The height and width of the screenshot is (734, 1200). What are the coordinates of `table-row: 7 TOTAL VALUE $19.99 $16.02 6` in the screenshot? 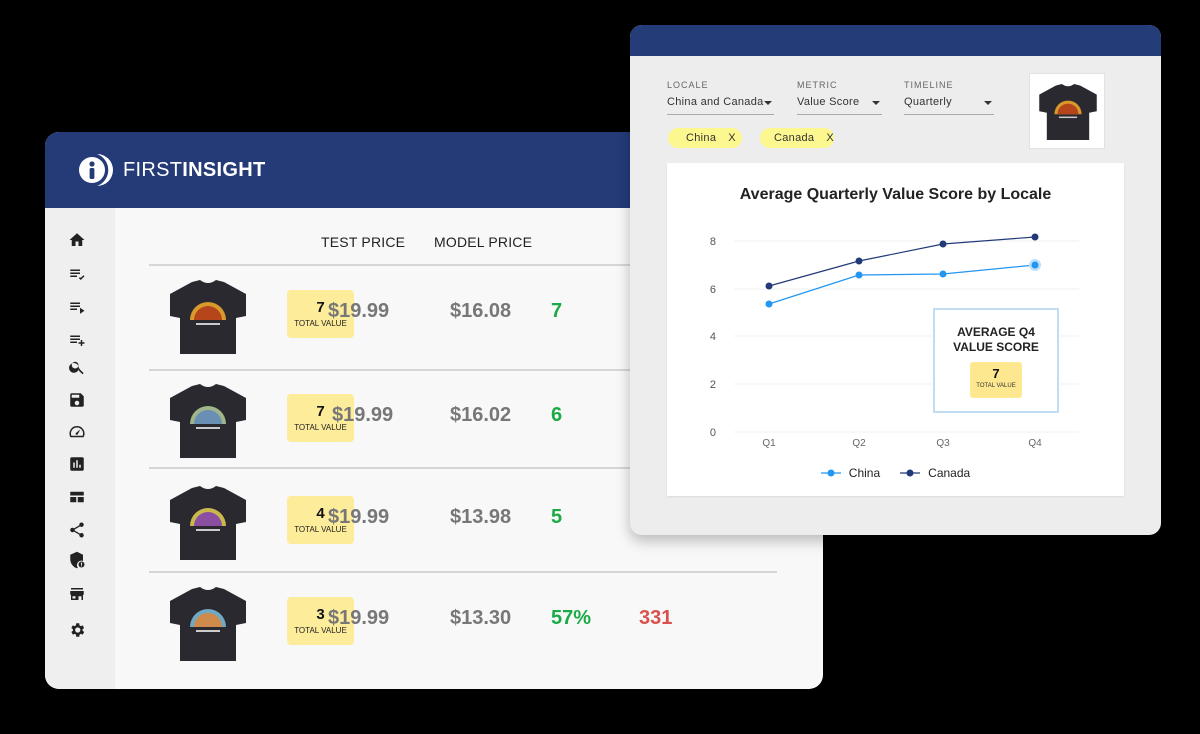 It's located at (465, 420).